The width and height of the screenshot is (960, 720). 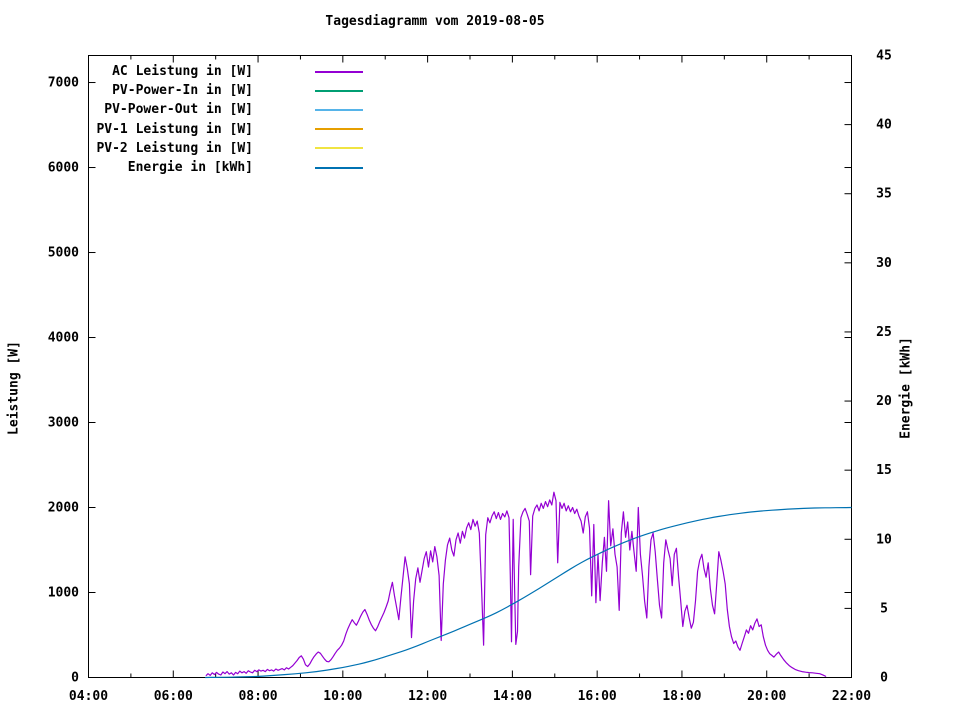 I want to click on y2-tick-label: 25, so click(x=884, y=332).